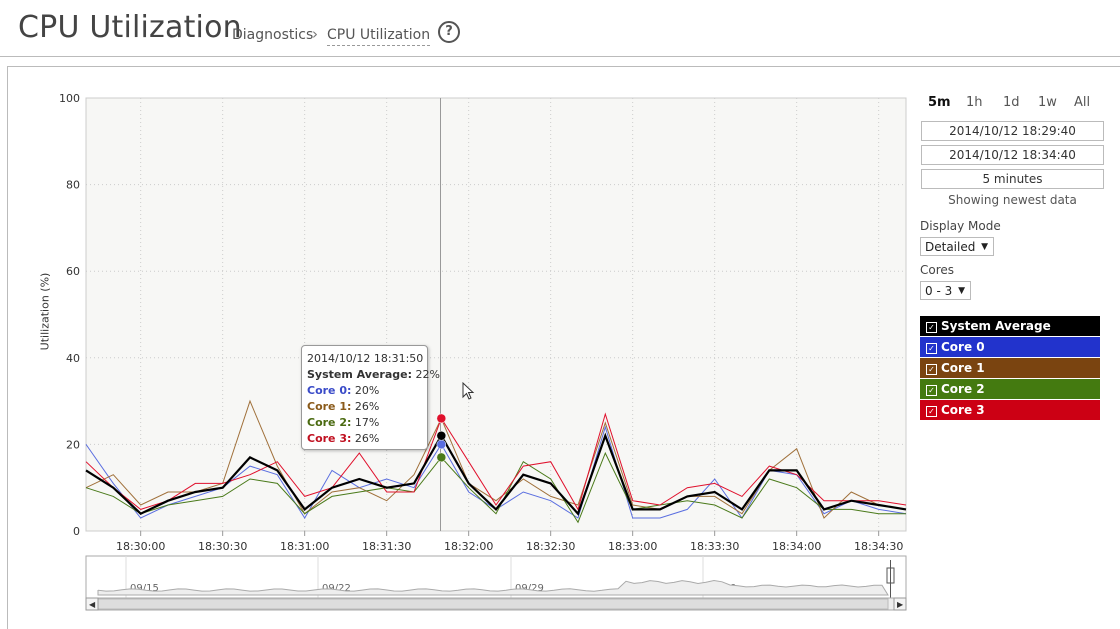 This screenshot has width=1120, height=629. What do you see at coordinates (76, 531) in the screenshot?
I see `y-tick-label: 0` at bounding box center [76, 531].